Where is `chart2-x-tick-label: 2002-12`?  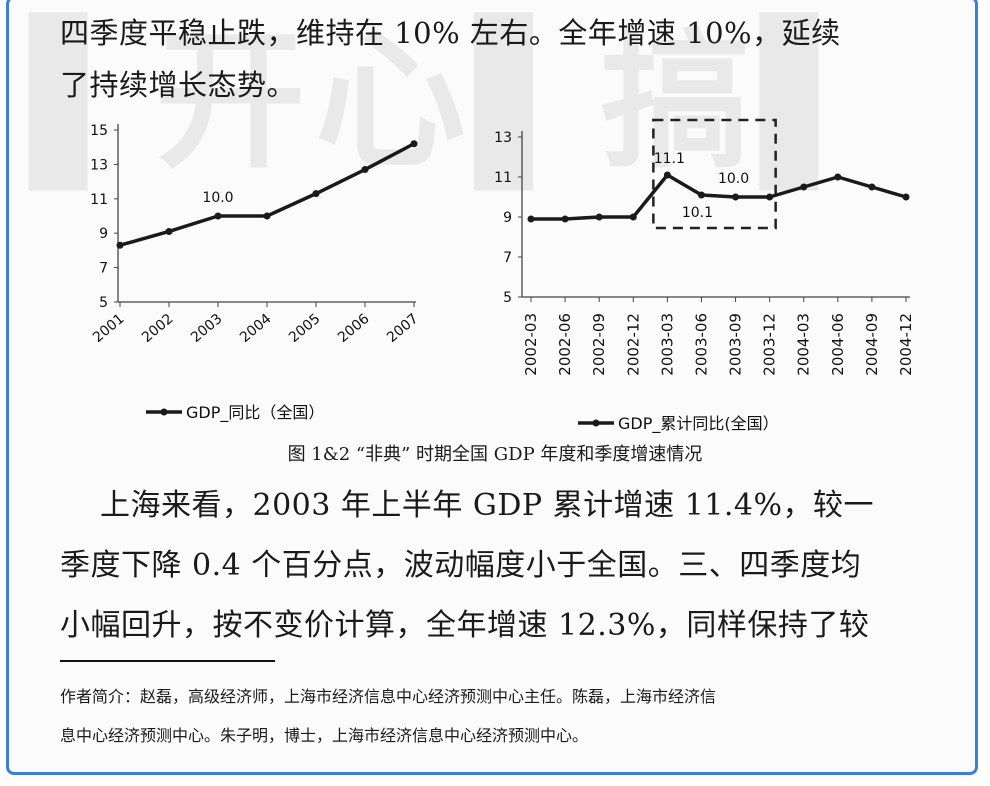
chart2-x-tick-label: 2002-12 is located at coordinates (633, 344).